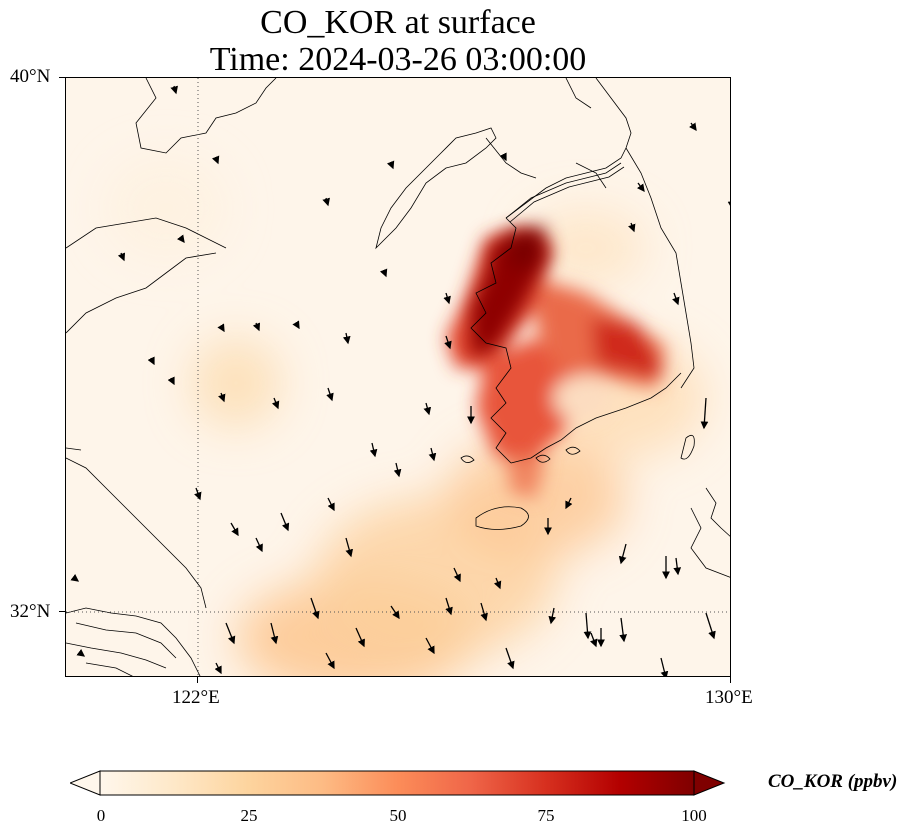  I want to click on lon-tick-label-122e: 122°E, so click(196, 697).